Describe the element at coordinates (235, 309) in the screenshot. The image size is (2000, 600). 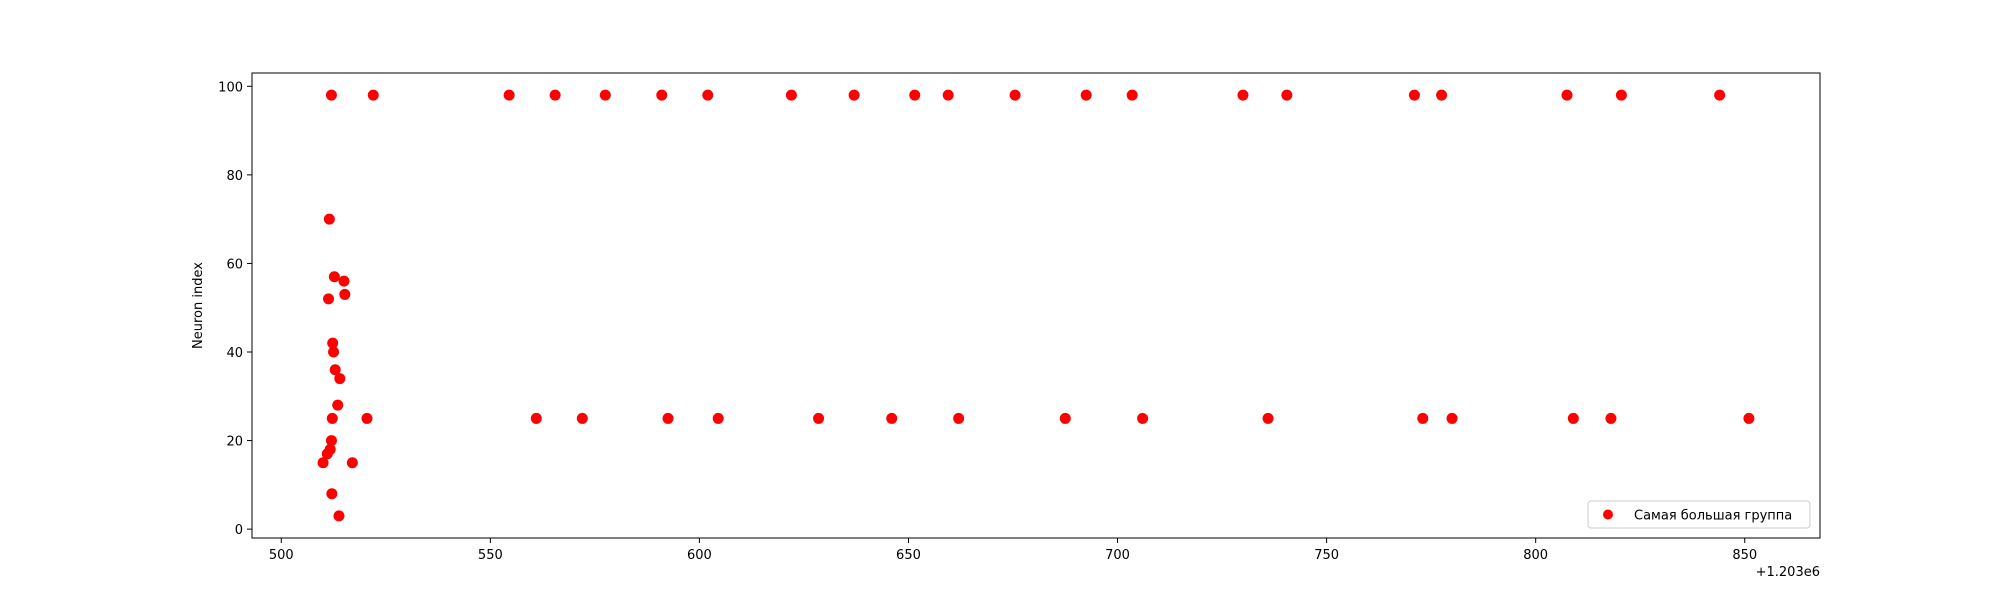
I see `y-axis: 0 20 40 60 80 100` at that location.